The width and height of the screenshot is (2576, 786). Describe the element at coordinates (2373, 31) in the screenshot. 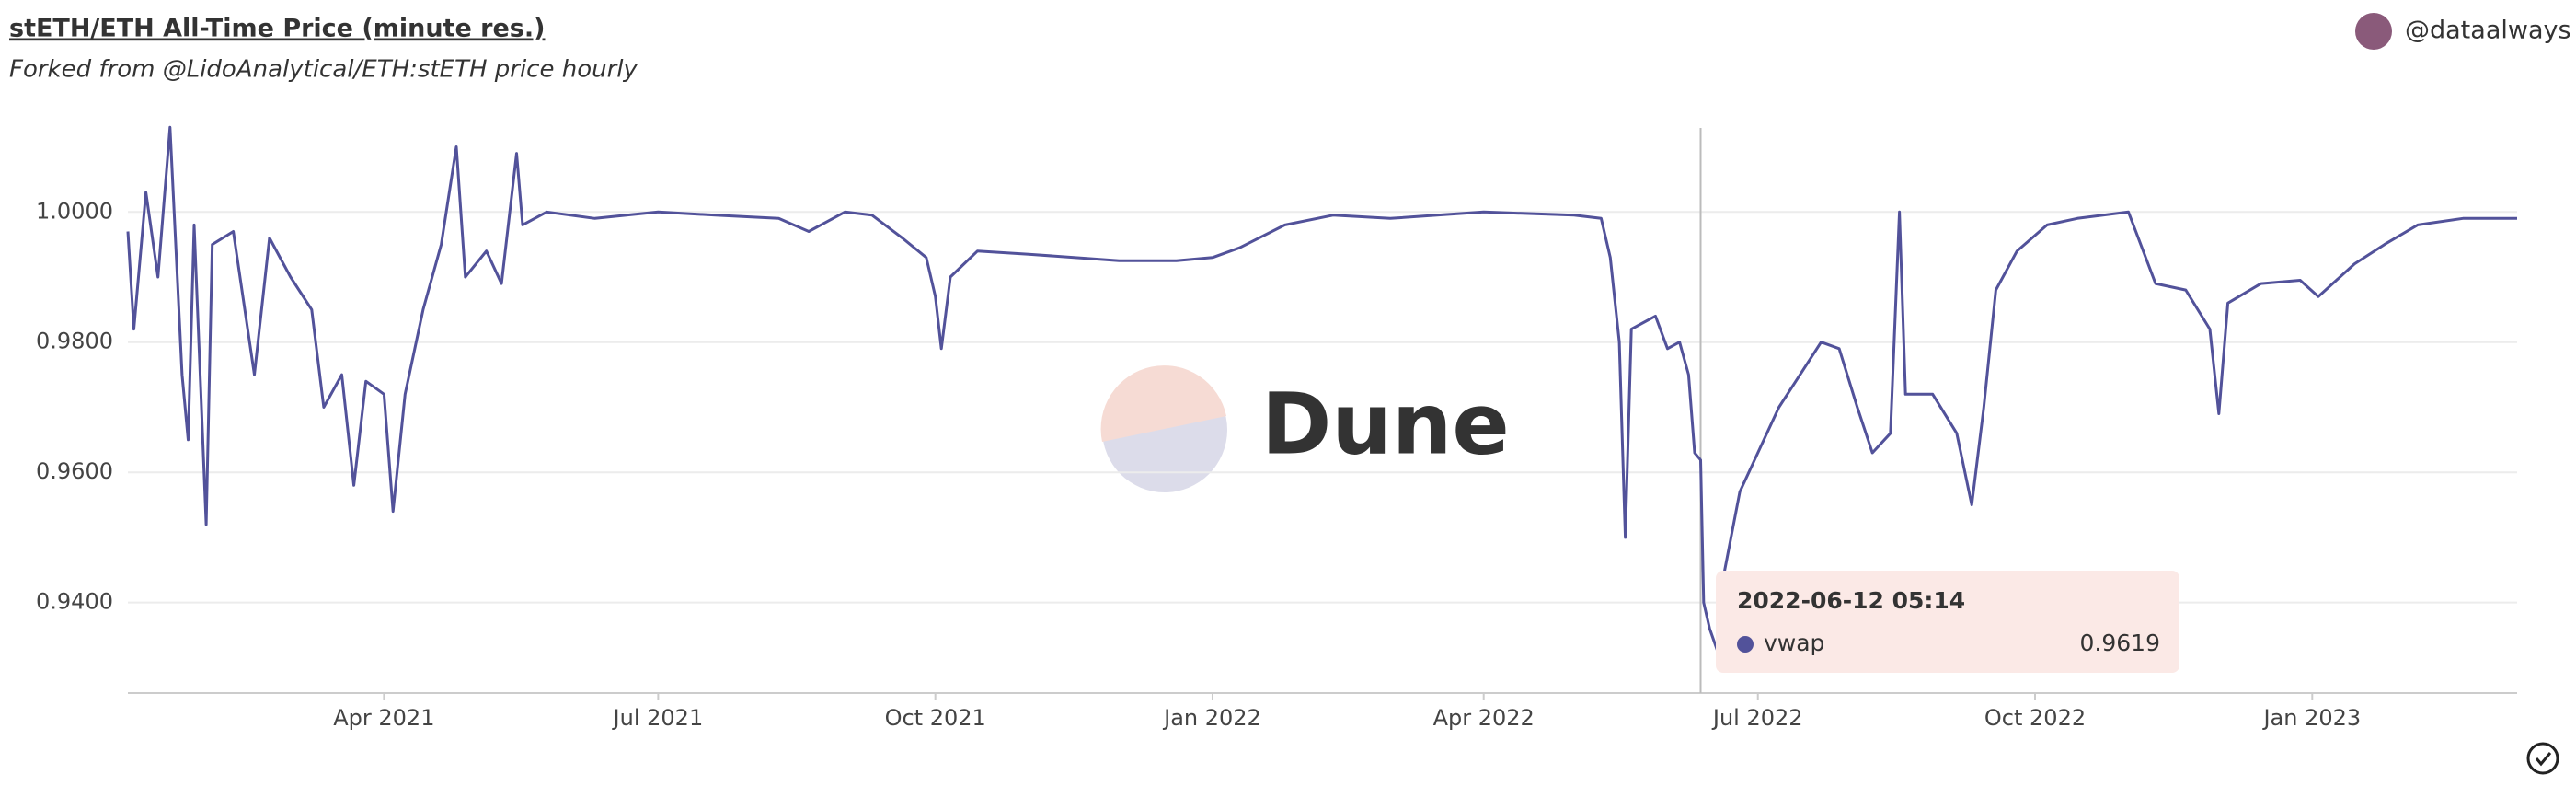

I see `author-avatar` at that location.